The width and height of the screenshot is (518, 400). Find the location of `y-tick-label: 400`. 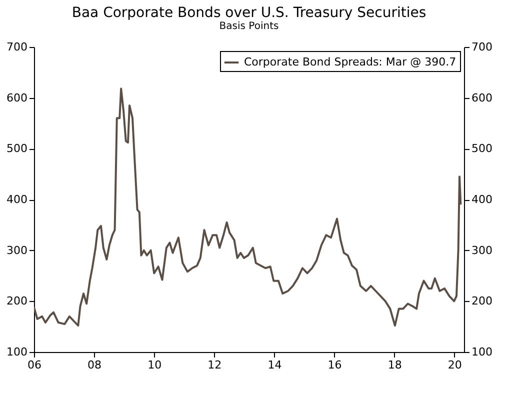

y-tick-label: 400 is located at coordinates (17, 199).